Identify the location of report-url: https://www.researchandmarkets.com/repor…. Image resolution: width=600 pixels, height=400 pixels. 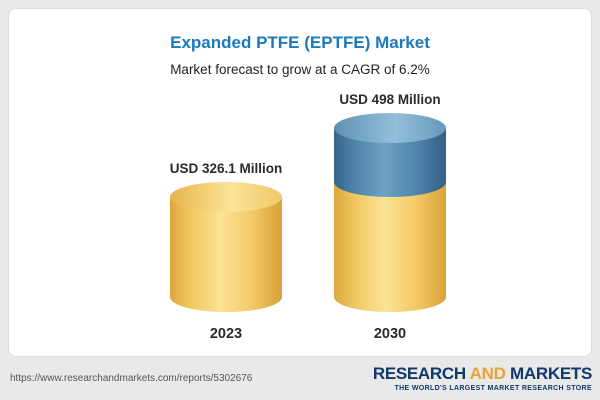
(131, 378).